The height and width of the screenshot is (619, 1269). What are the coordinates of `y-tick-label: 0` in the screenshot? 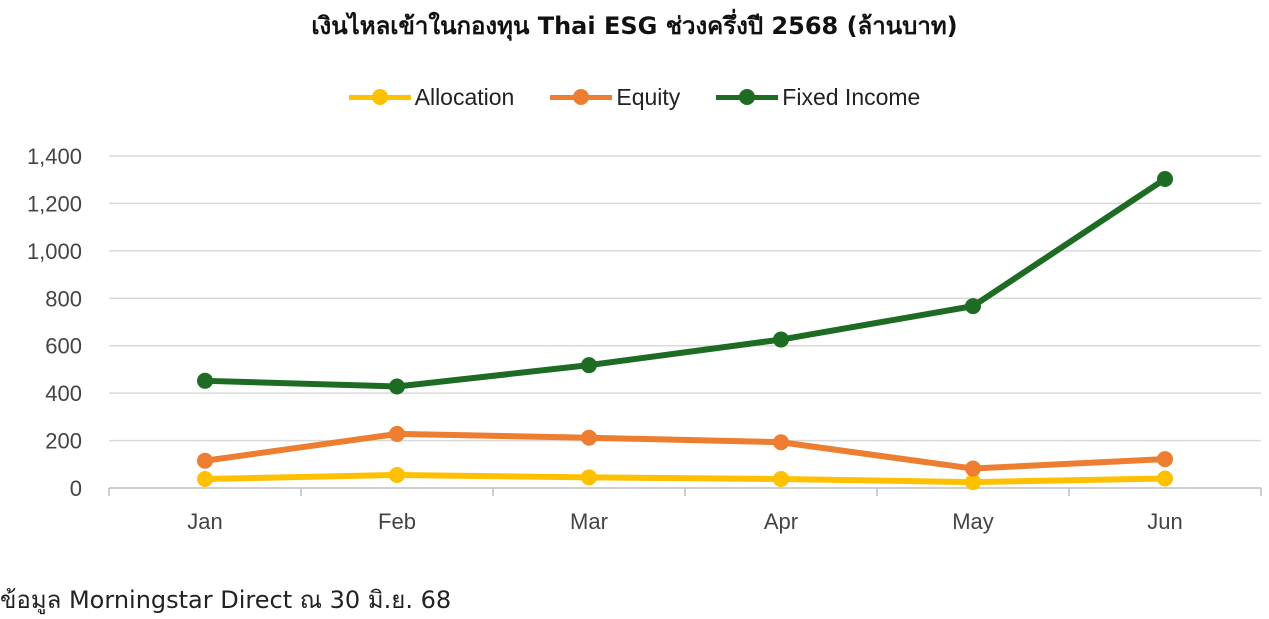 It's located at (76, 488).